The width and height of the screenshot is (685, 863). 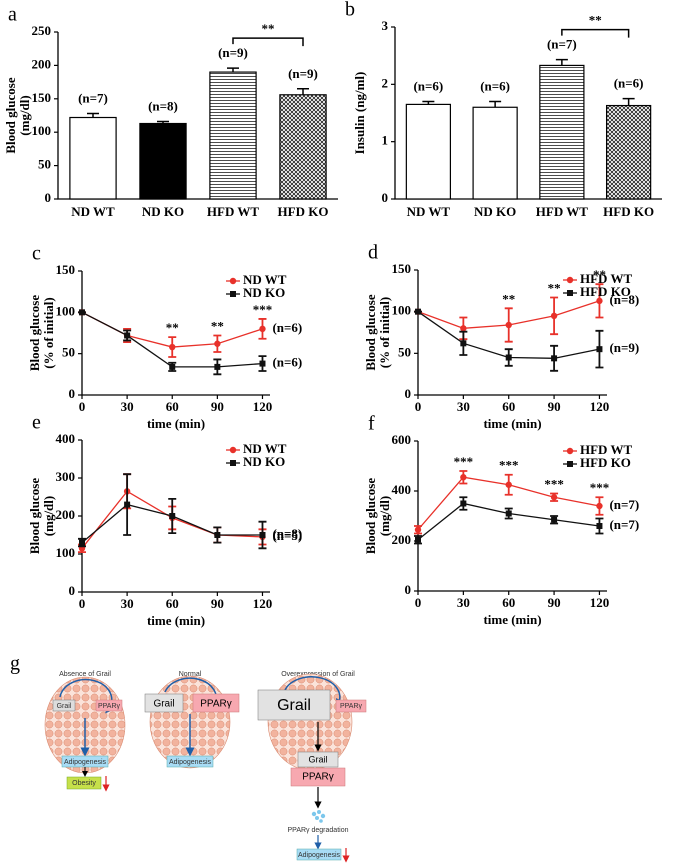 I want to click on x-tick-label: ND WT, so click(x=93, y=211).